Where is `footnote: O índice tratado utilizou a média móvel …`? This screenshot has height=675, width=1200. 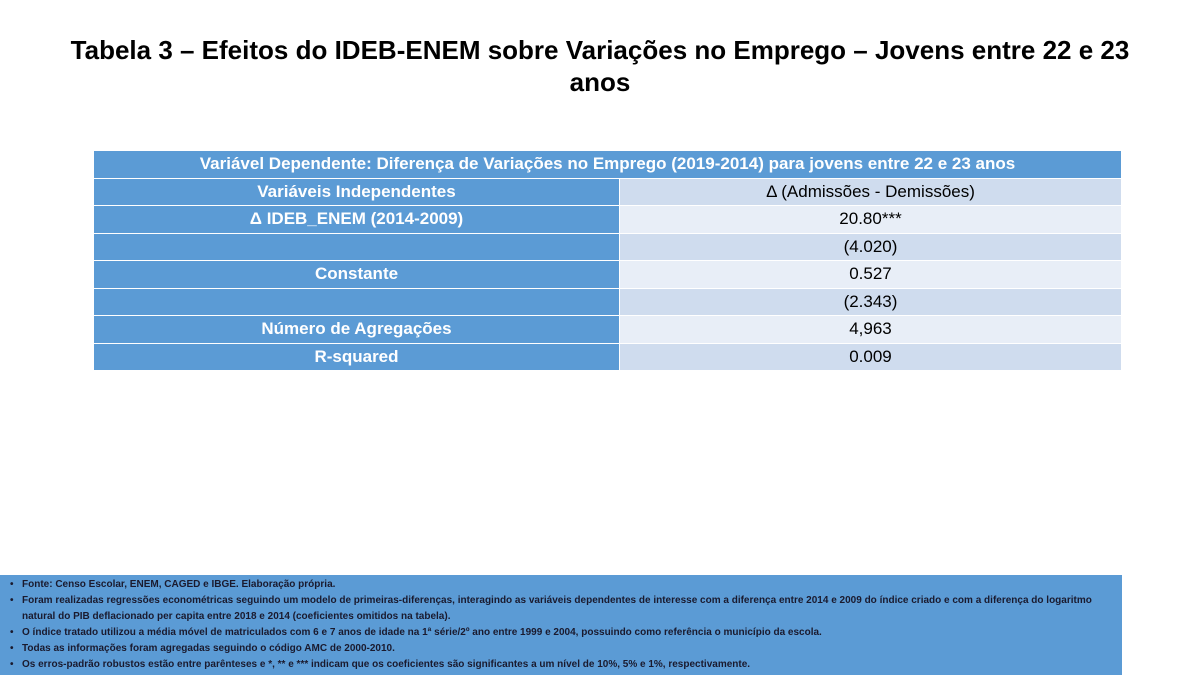
footnote: O índice tratado utilizou a média móvel … is located at coordinates (562, 633).